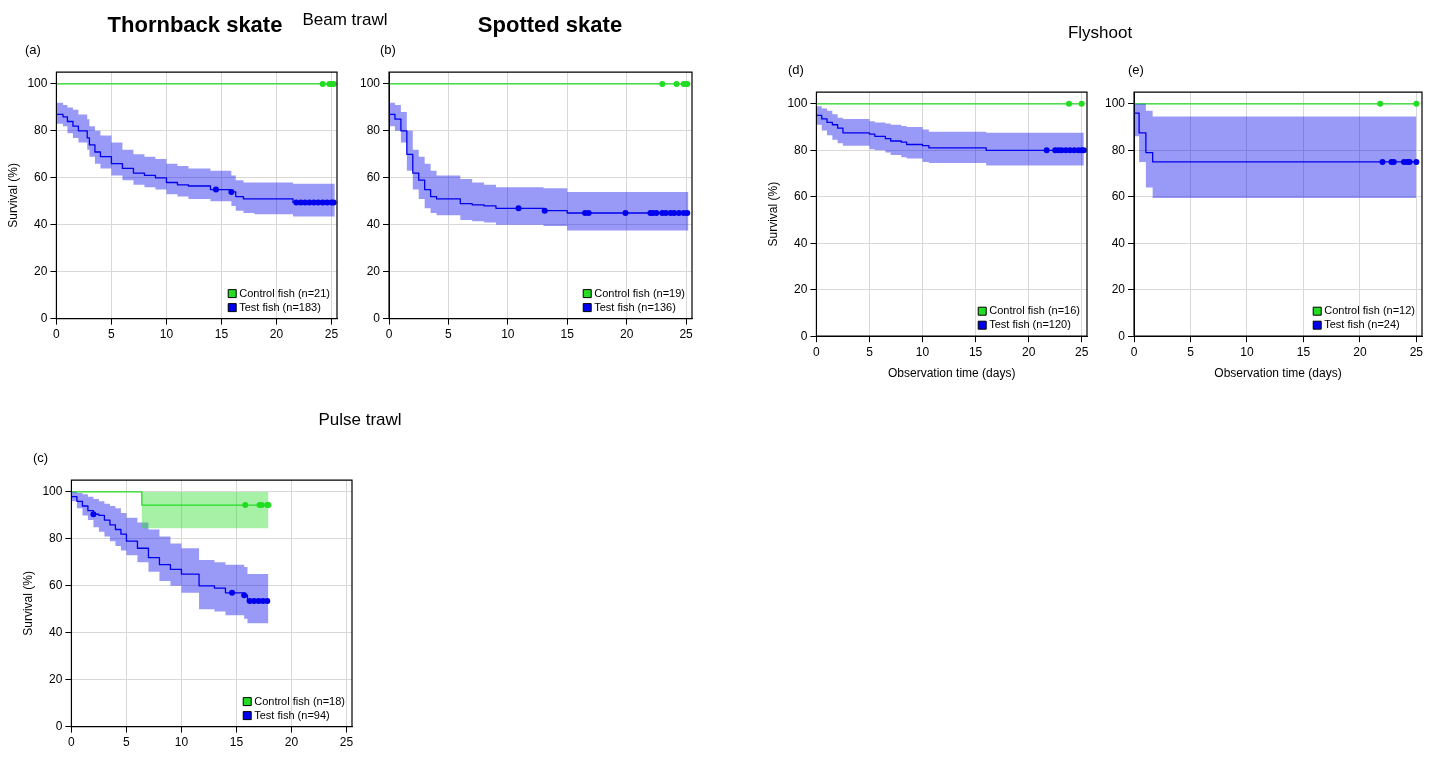 Image resolution: width=1442 pixels, height=759 pixels. What do you see at coordinates (1034, 310) in the screenshot?
I see `legend-label: Control fish (n=16)` at bounding box center [1034, 310].